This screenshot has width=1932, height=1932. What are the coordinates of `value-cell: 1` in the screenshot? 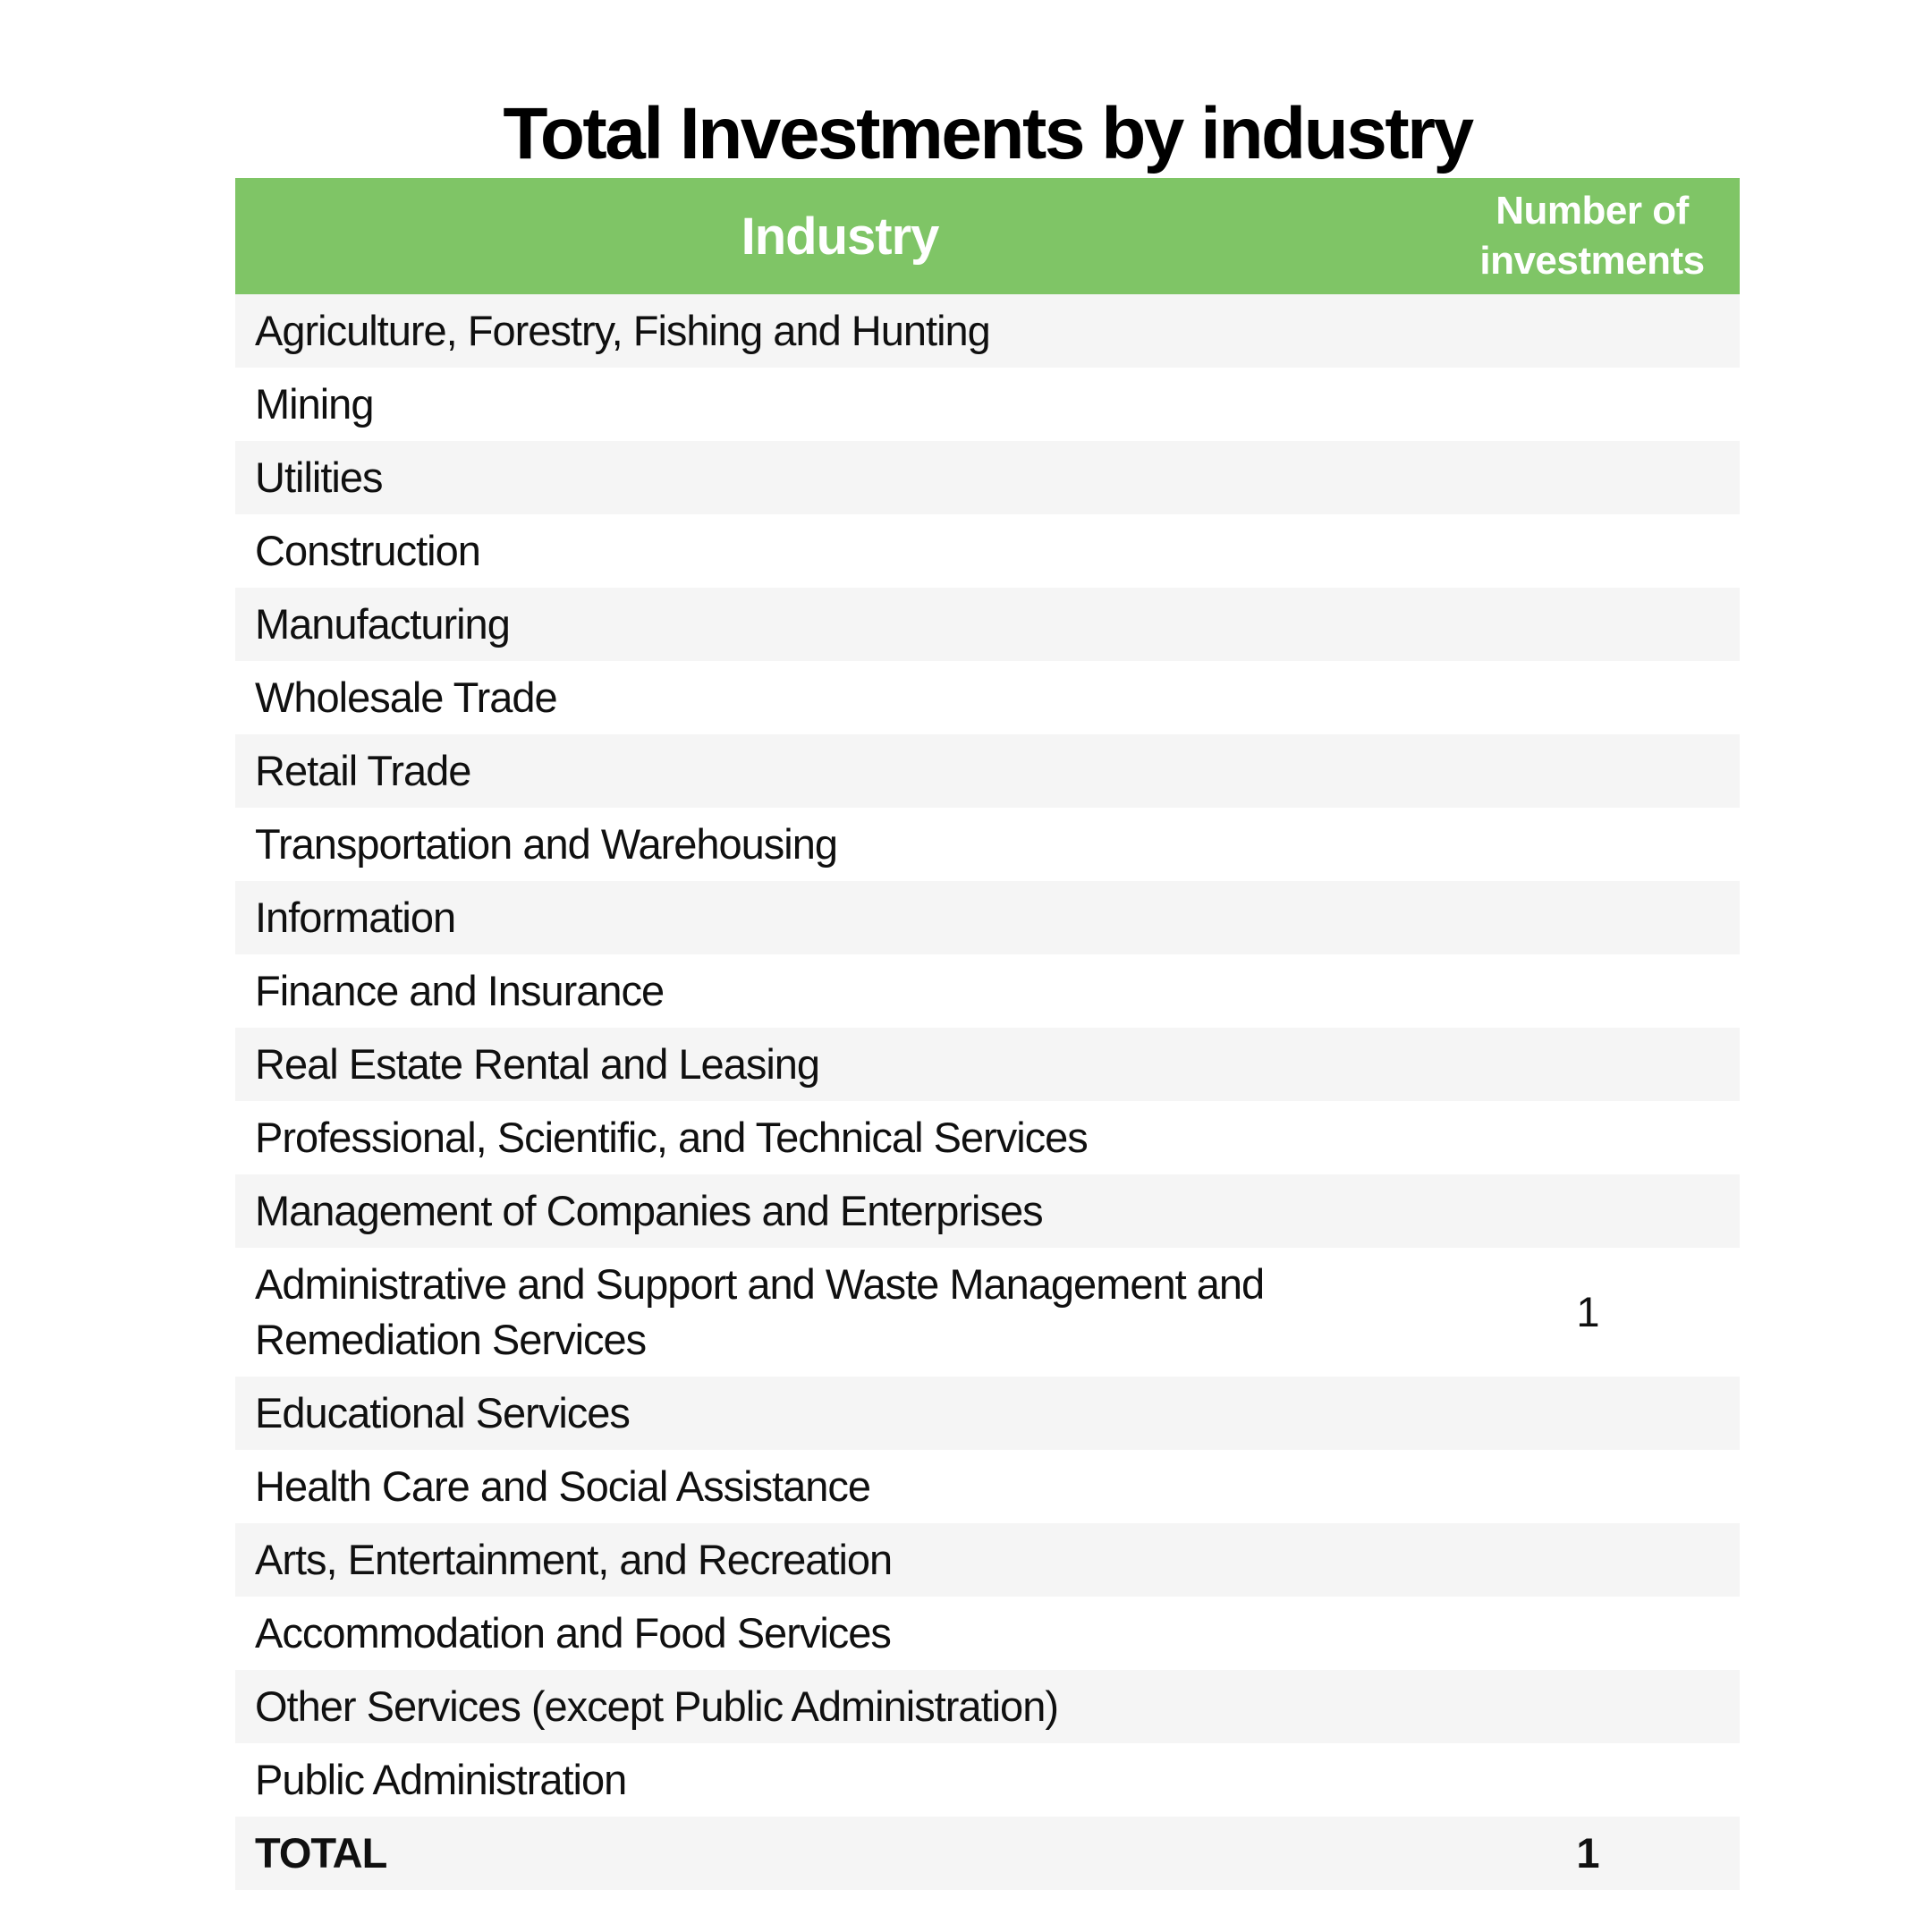 It's located at (1587, 1311).